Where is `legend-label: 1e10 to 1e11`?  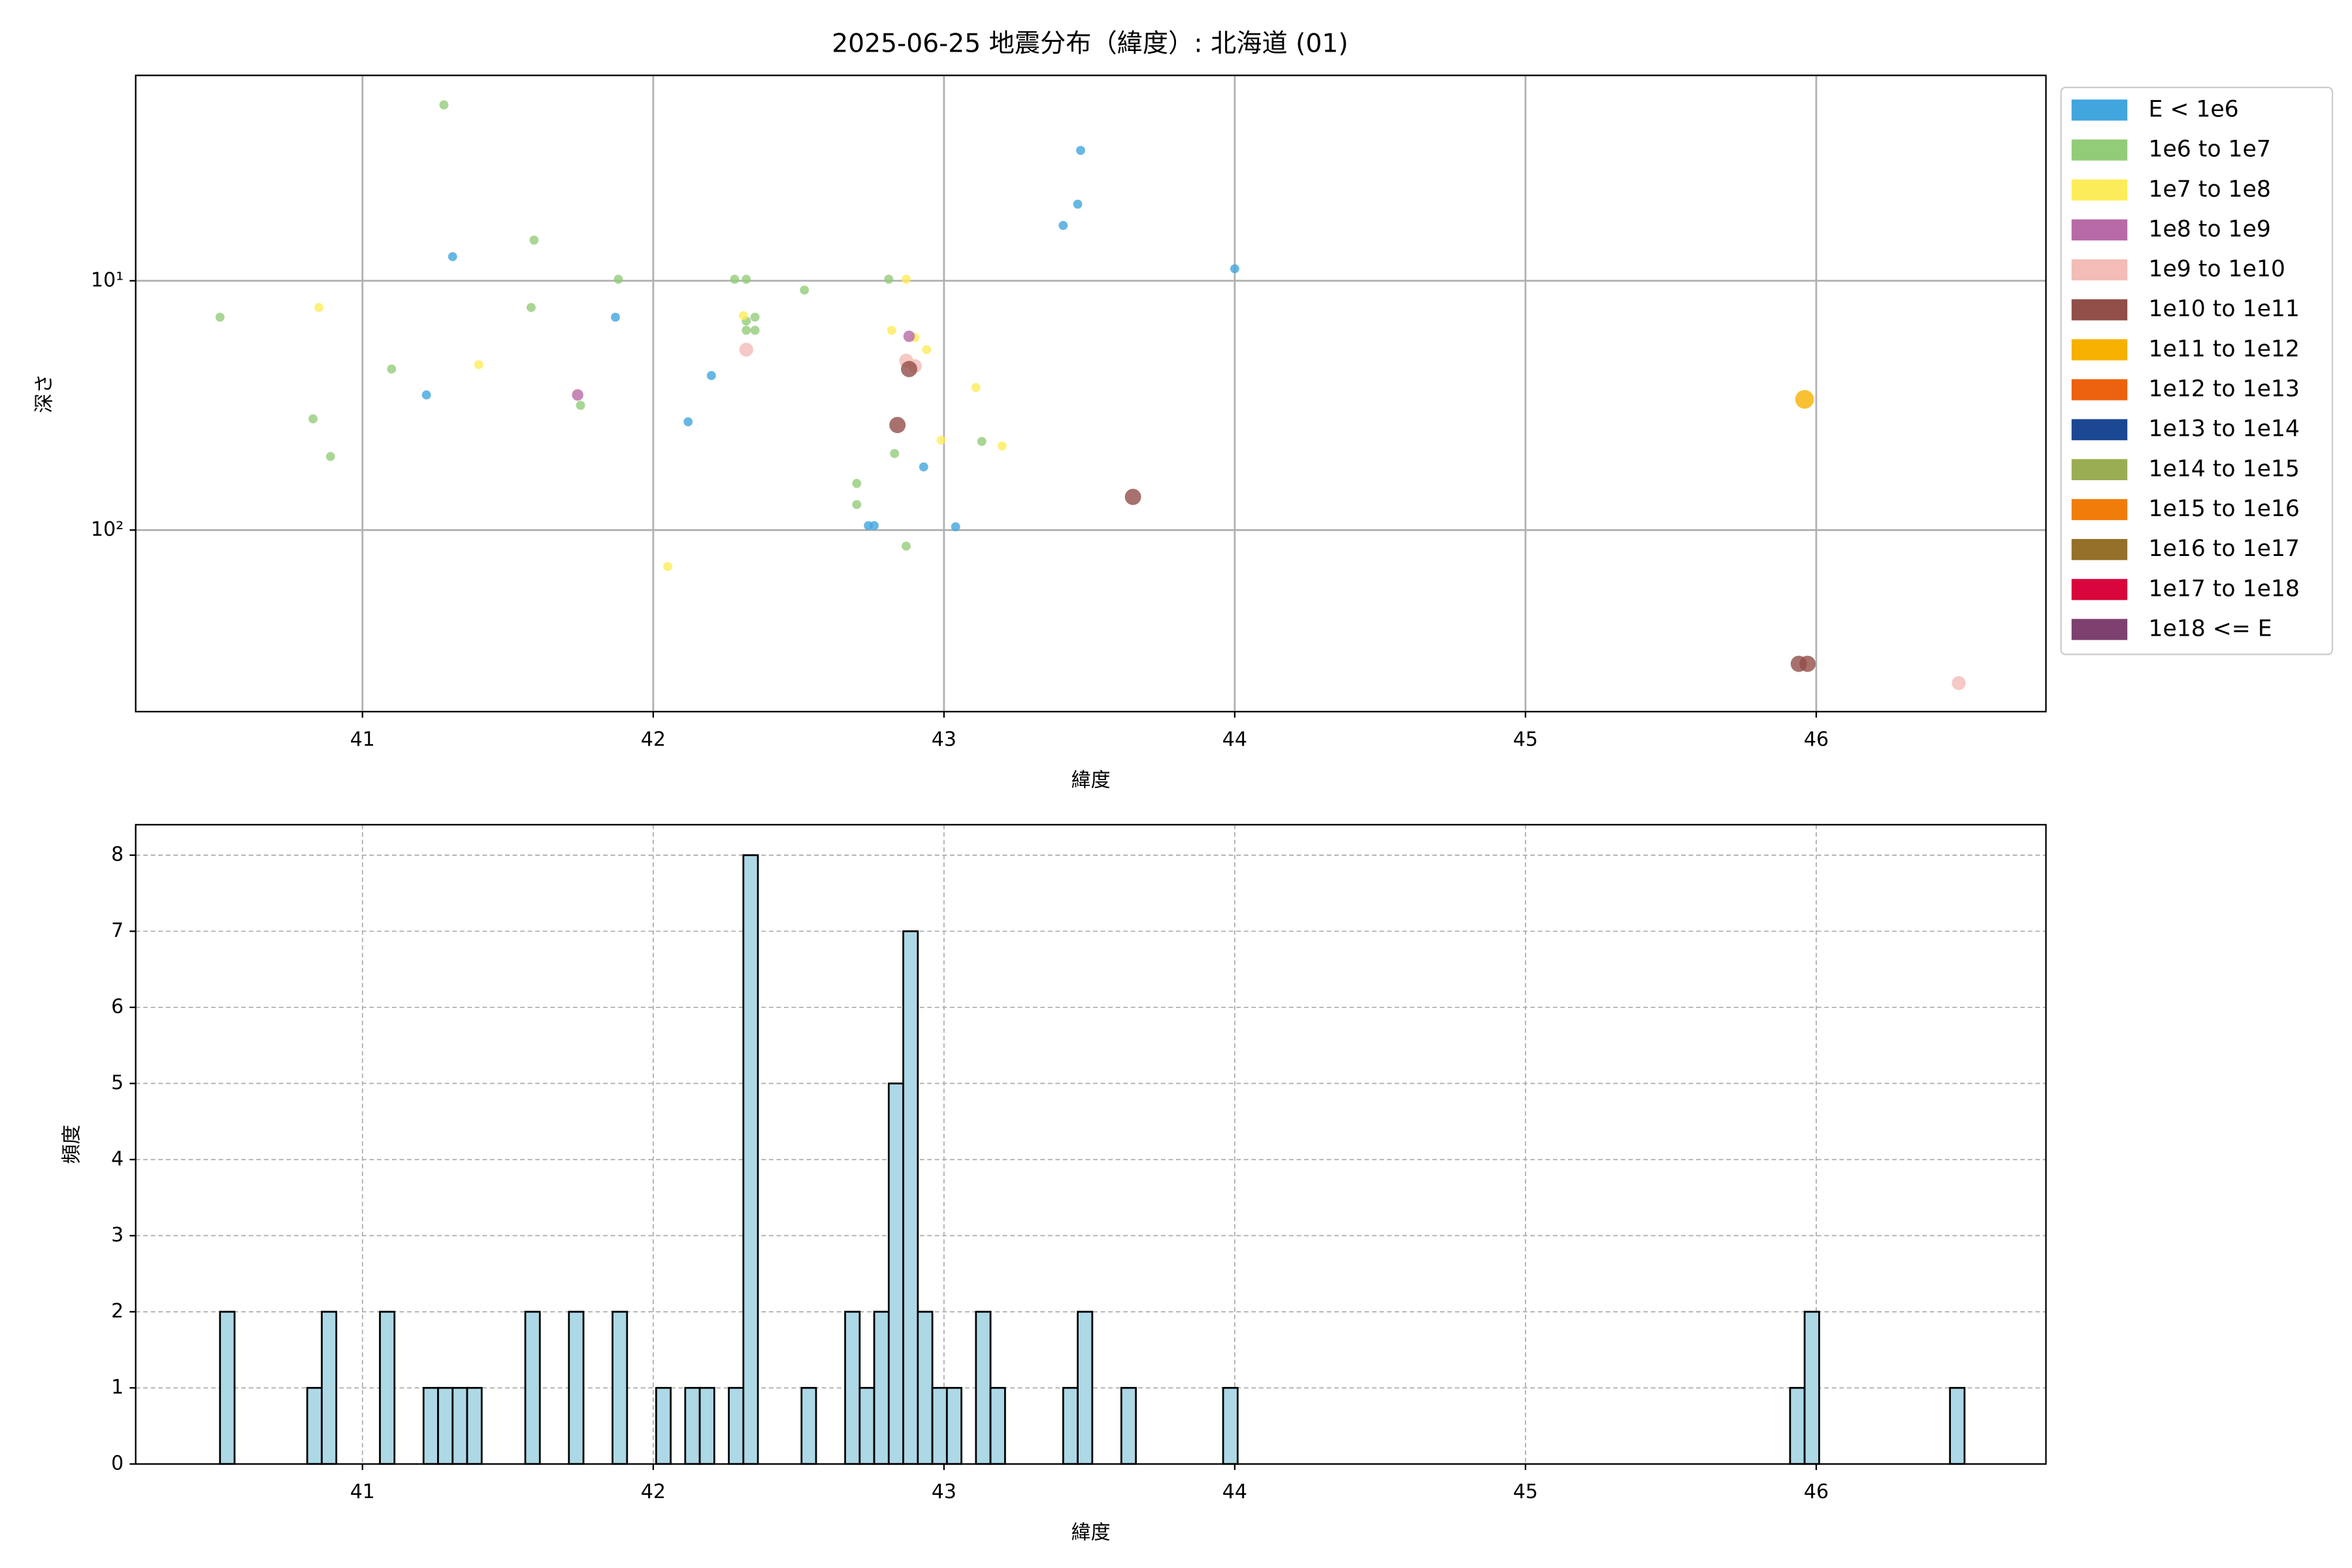 legend-label: 1e10 to 1e11 is located at coordinates (2223, 309).